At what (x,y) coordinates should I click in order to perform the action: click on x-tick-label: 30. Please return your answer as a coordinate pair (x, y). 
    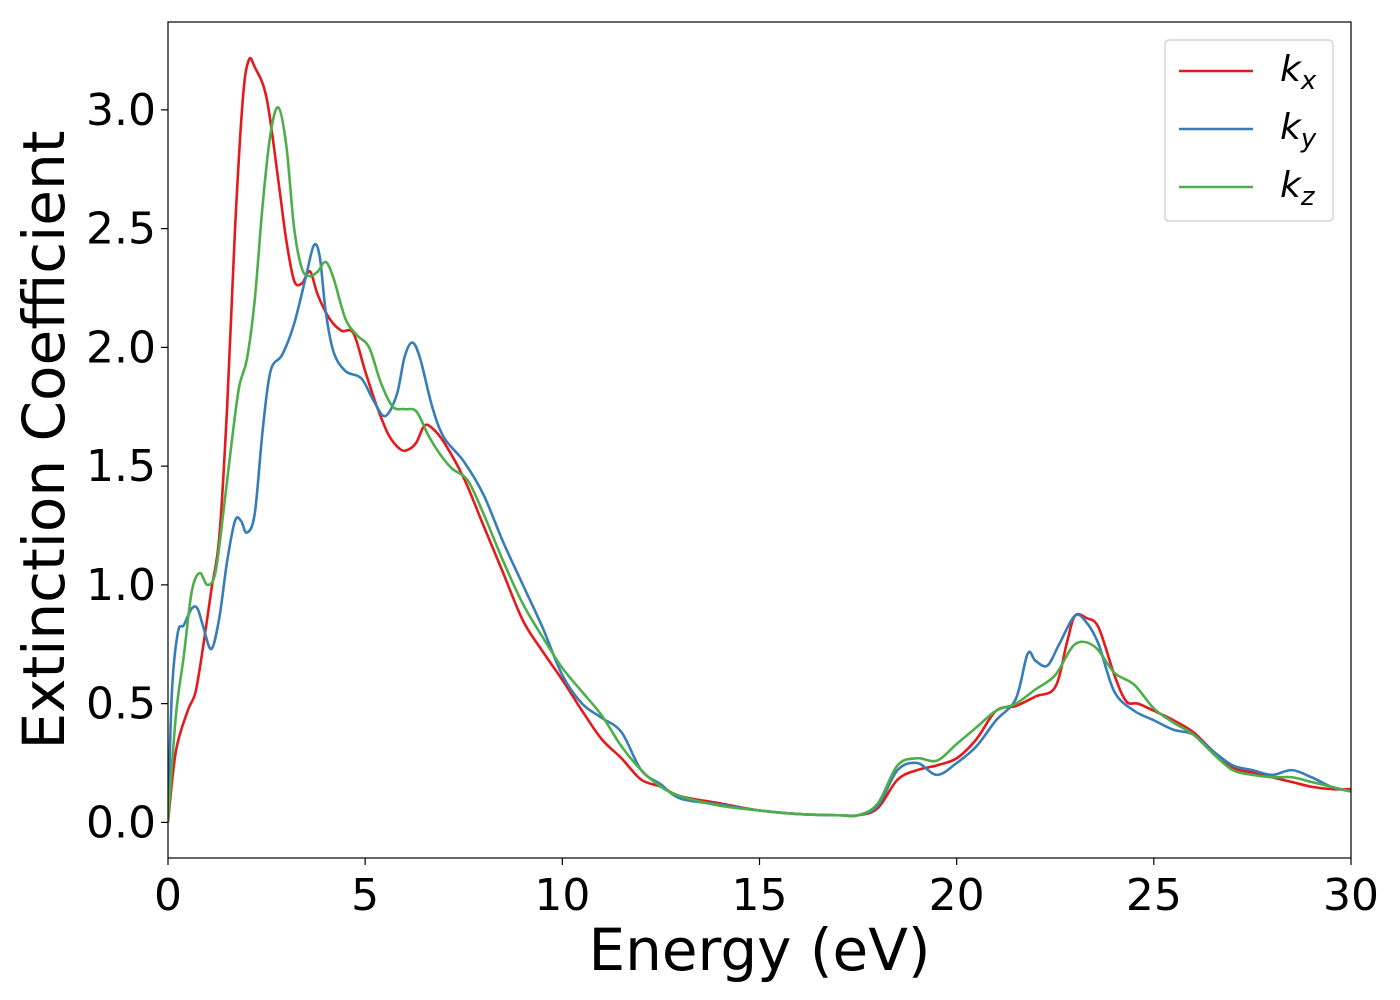
    Looking at the image, I should click on (1351, 895).